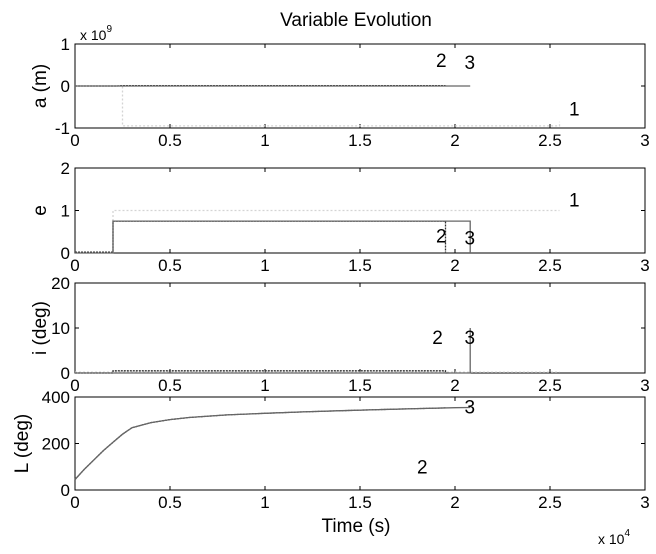  What do you see at coordinates (56, 444) in the screenshot?
I see `y-tick-label: 200` at bounding box center [56, 444].